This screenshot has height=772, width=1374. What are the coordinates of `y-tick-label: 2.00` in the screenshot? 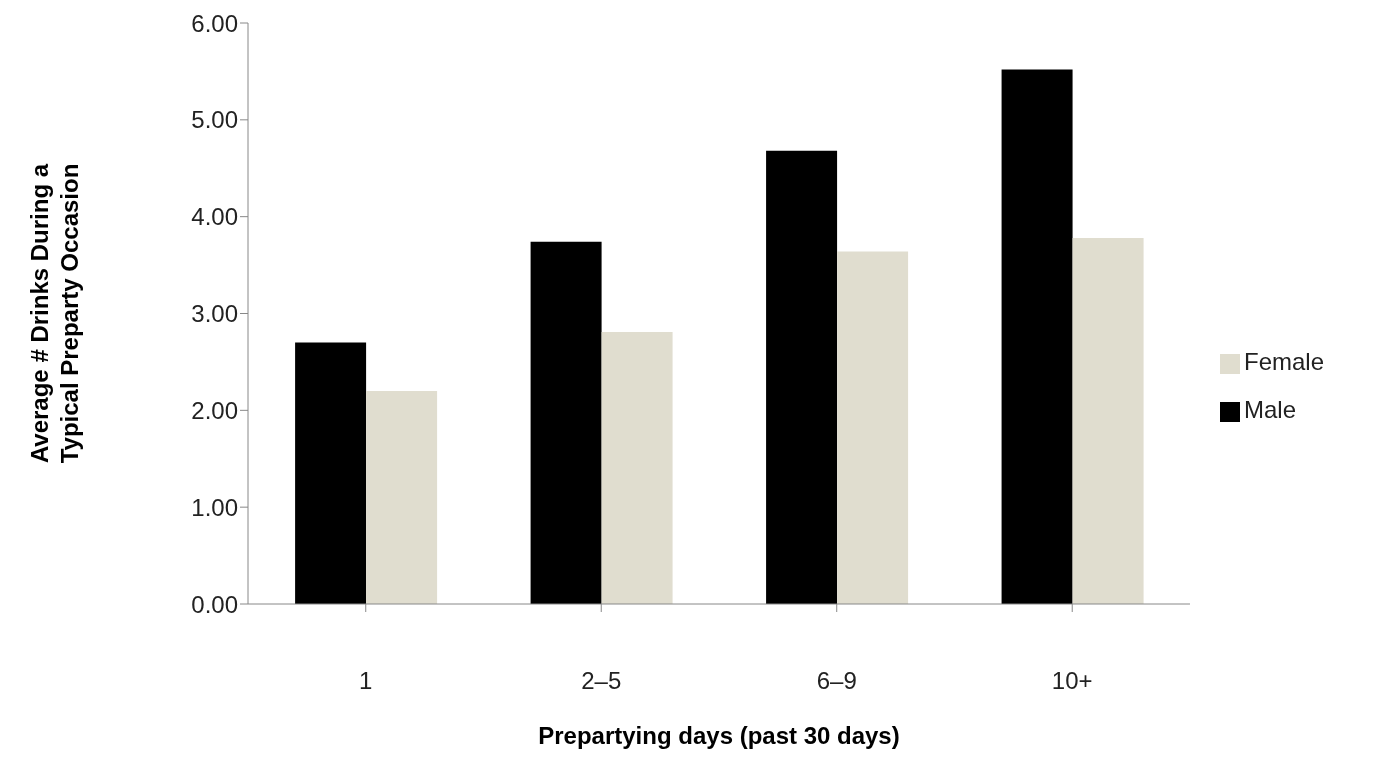 It's located at (214, 410).